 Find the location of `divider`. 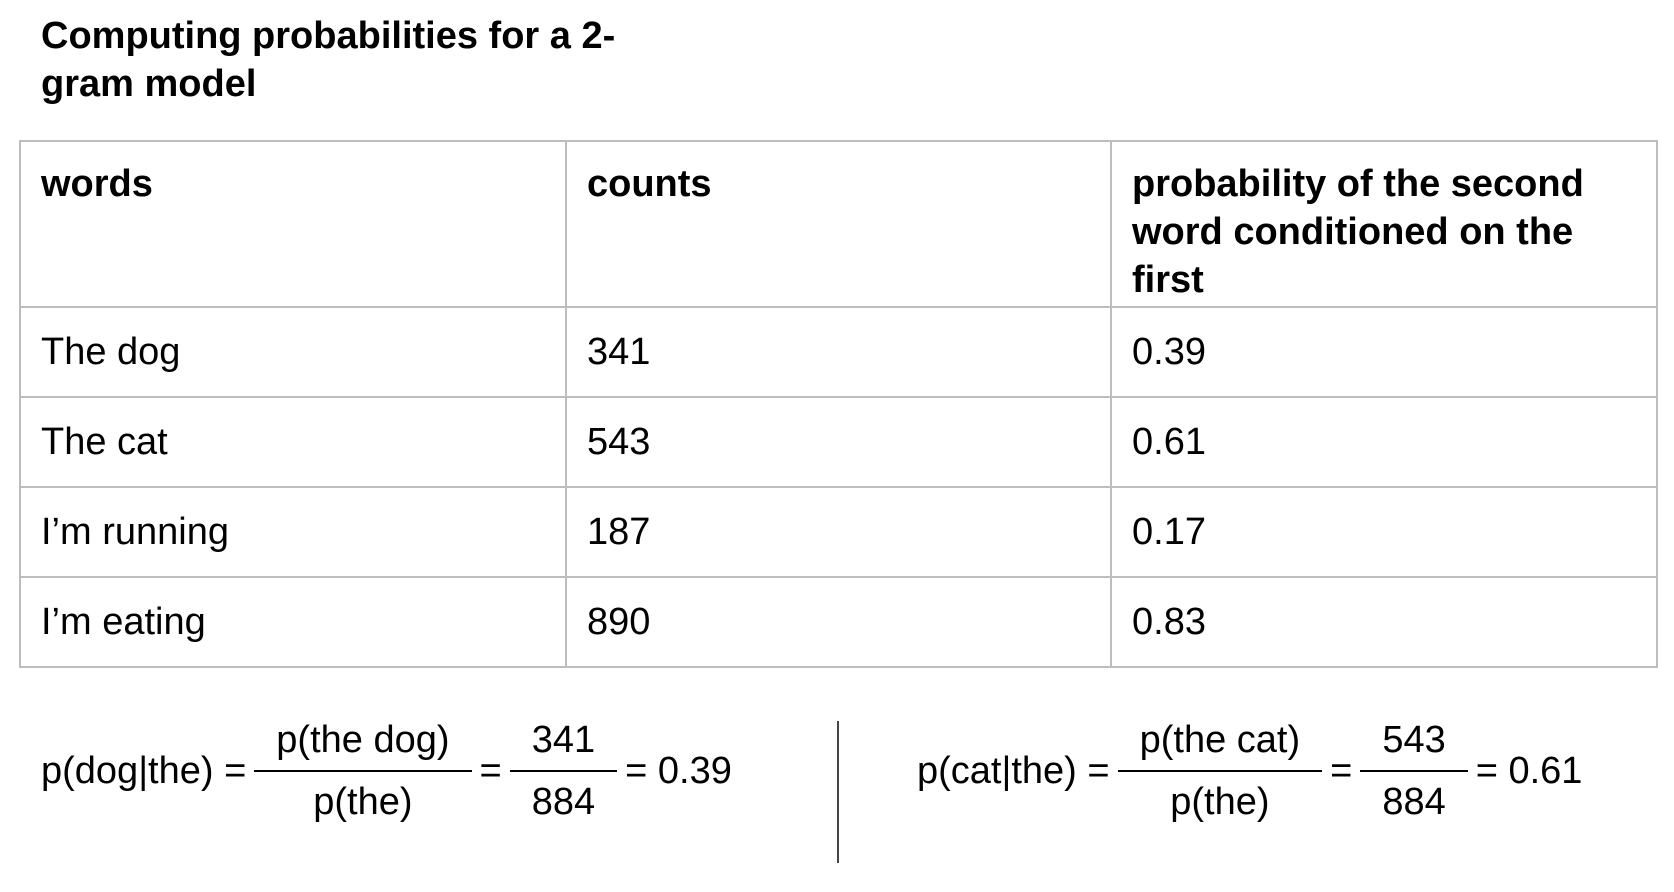

divider is located at coordinates (838, 792).